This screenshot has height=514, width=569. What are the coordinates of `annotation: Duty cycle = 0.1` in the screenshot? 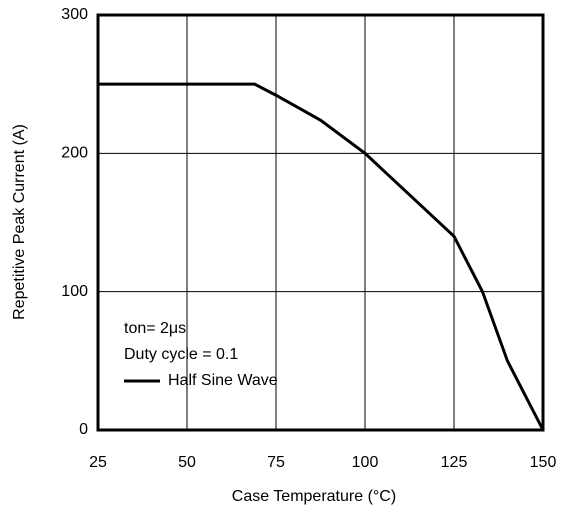 It's located at (181, 354).